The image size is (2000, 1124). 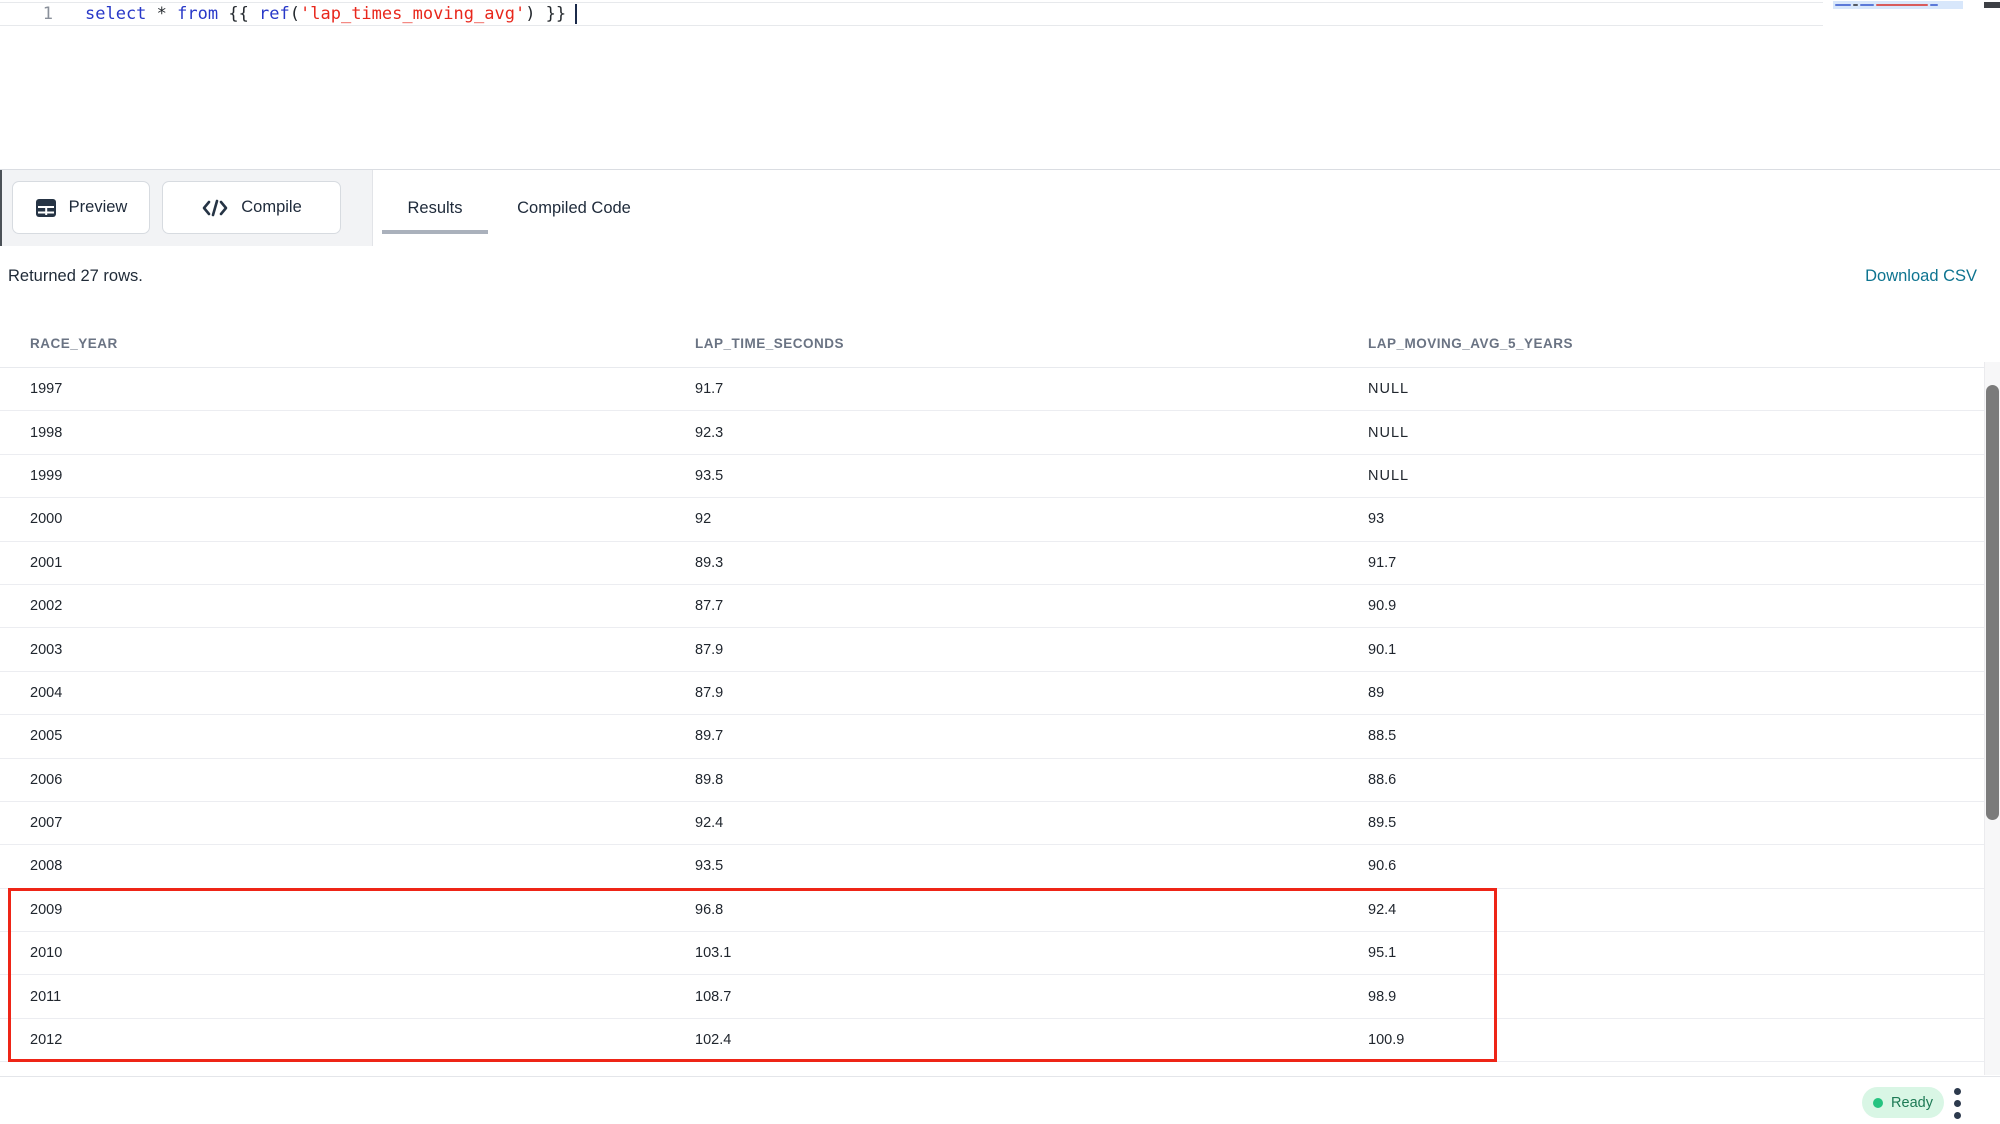 What do you see at coordinates (574, 208) in the screenshot?
I see `tab-compiled-code: Compiled Code` at bounding box center [574, 208].